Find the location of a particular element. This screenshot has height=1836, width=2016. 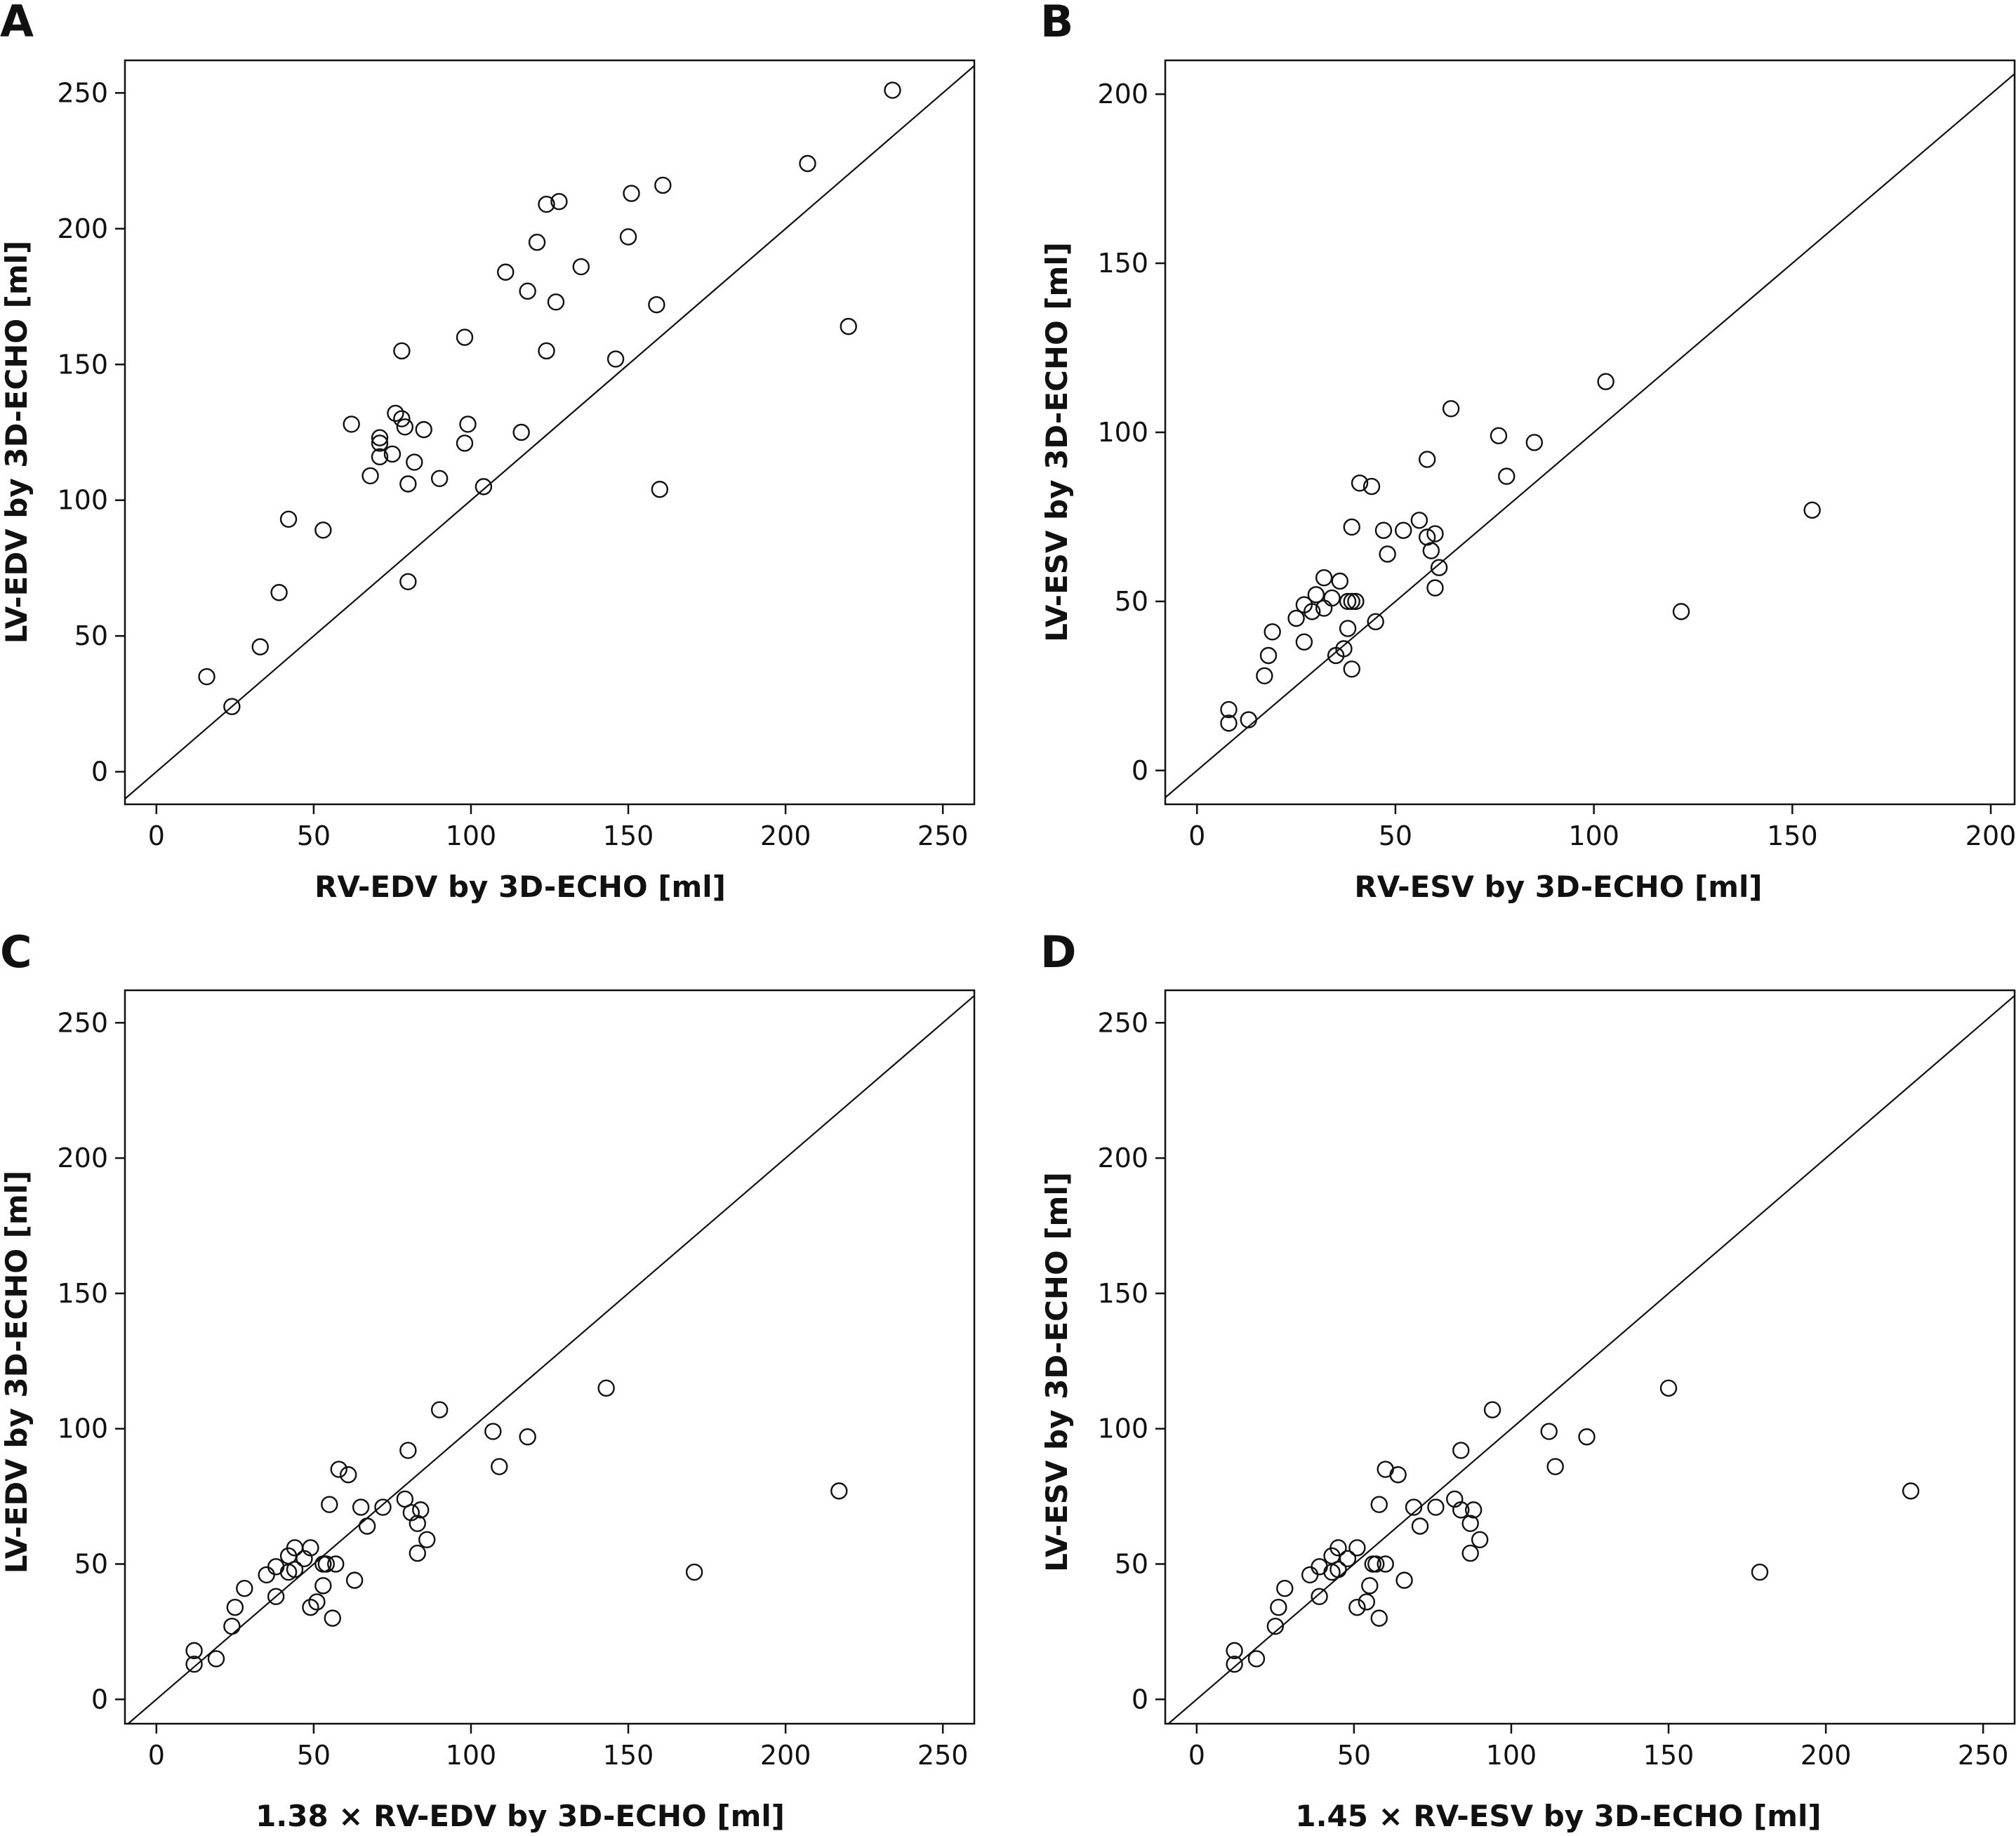

panel-a-x-tick-label: 0 is located at coordinates (156, 835).